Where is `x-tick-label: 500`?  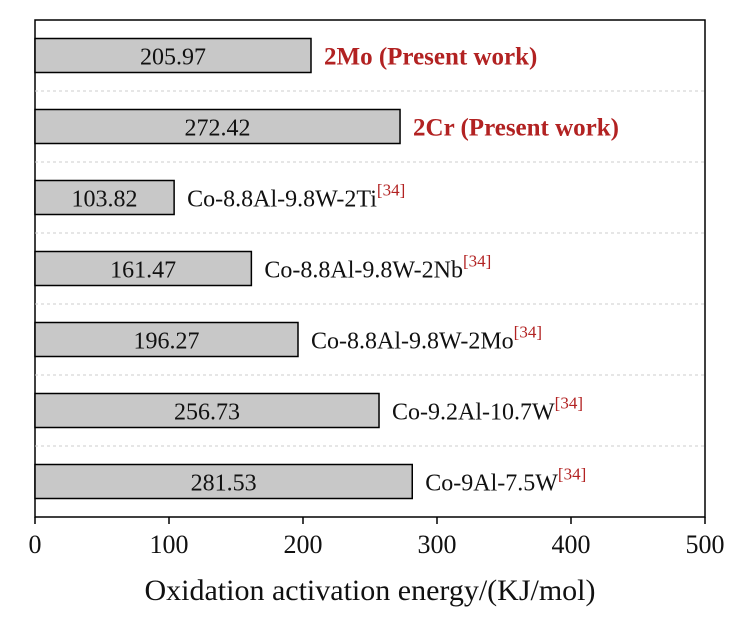
x-tick-label: 500 is located at coordinates (705, 544).